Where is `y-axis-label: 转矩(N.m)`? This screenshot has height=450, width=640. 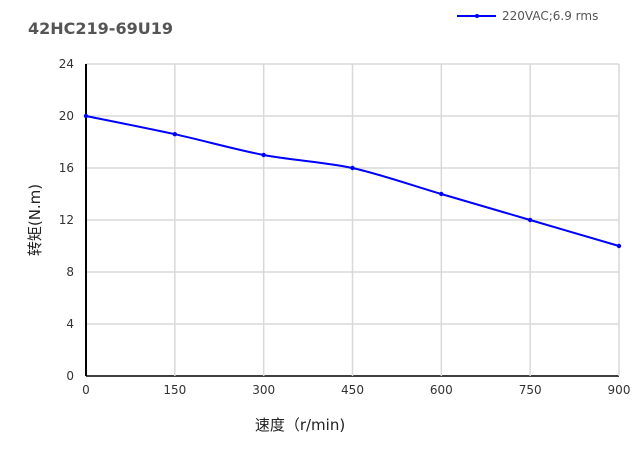 y-axis-label: 转矩(N.m) is located at coordinates (35, 220).